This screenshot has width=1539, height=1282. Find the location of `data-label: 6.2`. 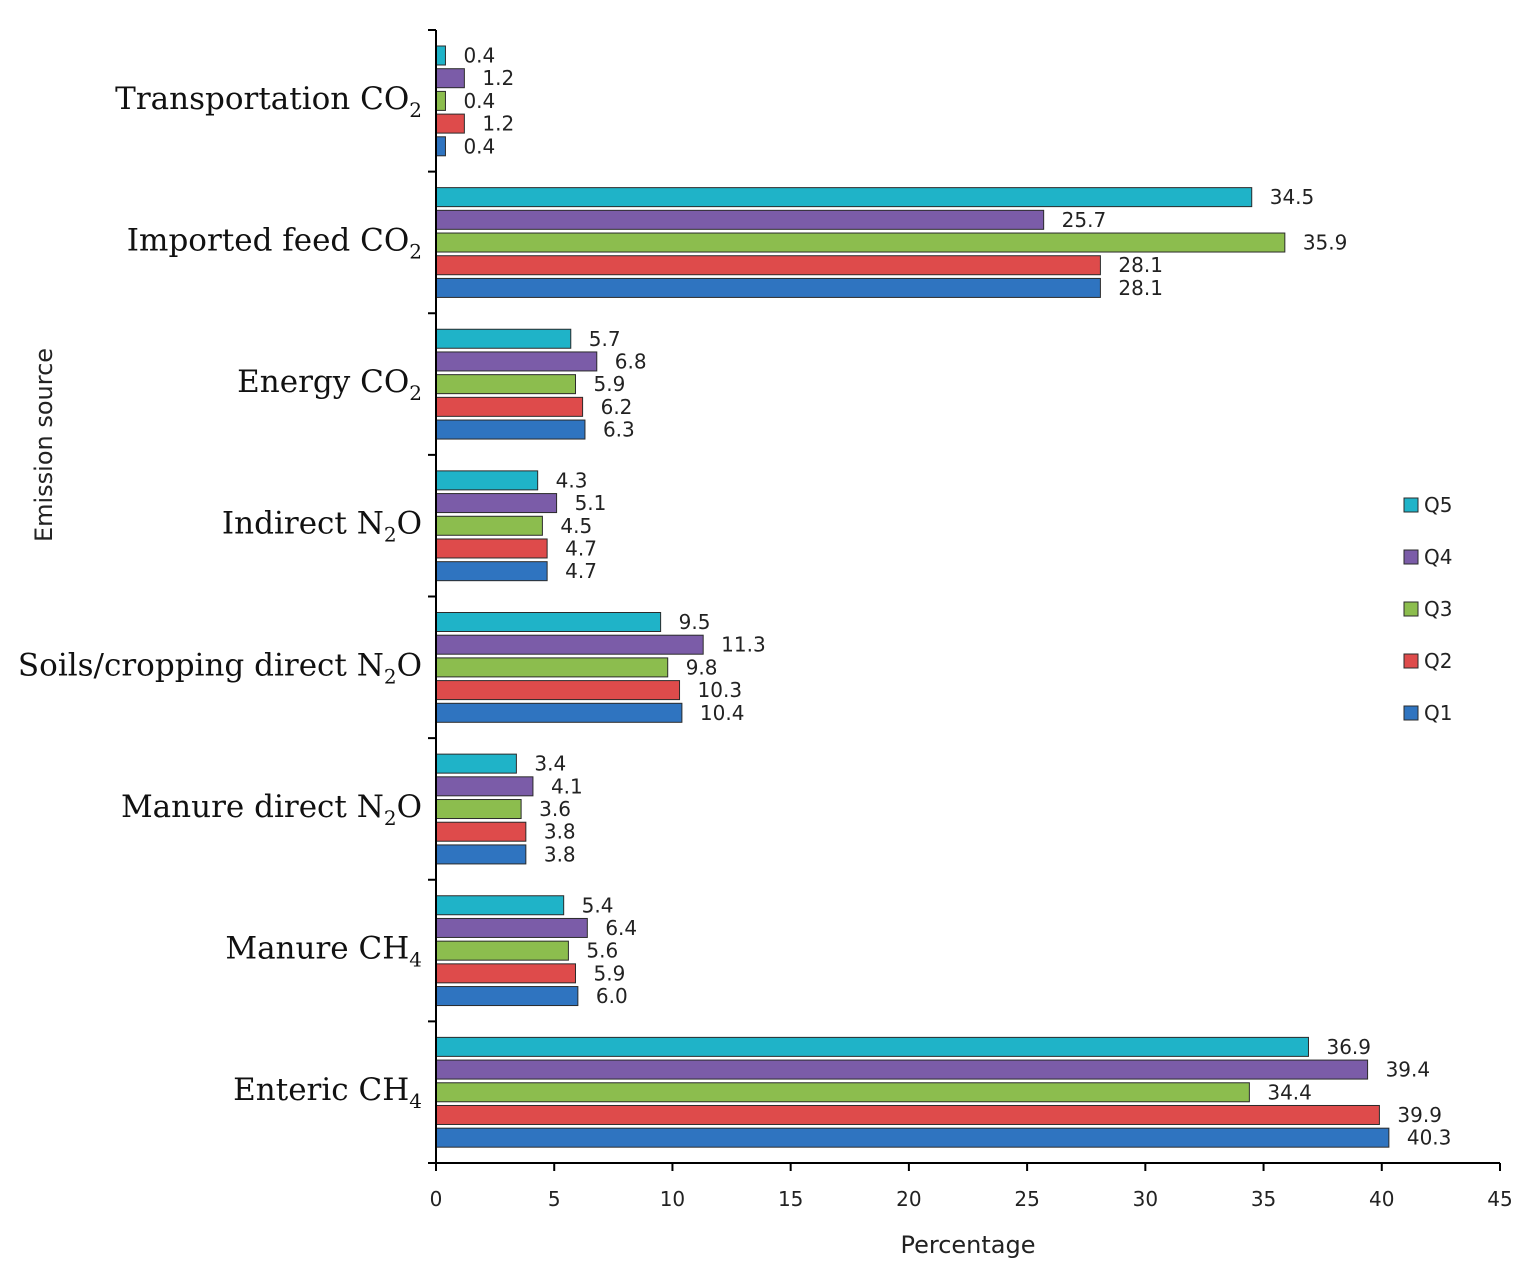

data-label: 6.2 is located at coordinates (617, 407).